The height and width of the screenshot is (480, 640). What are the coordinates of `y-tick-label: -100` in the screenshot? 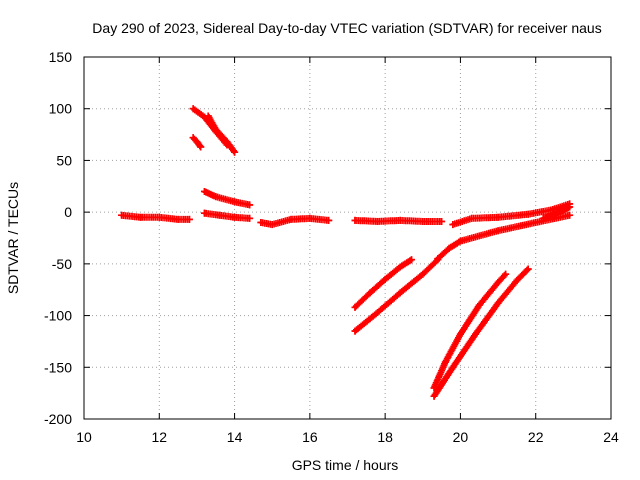 It's located at (58, 316).